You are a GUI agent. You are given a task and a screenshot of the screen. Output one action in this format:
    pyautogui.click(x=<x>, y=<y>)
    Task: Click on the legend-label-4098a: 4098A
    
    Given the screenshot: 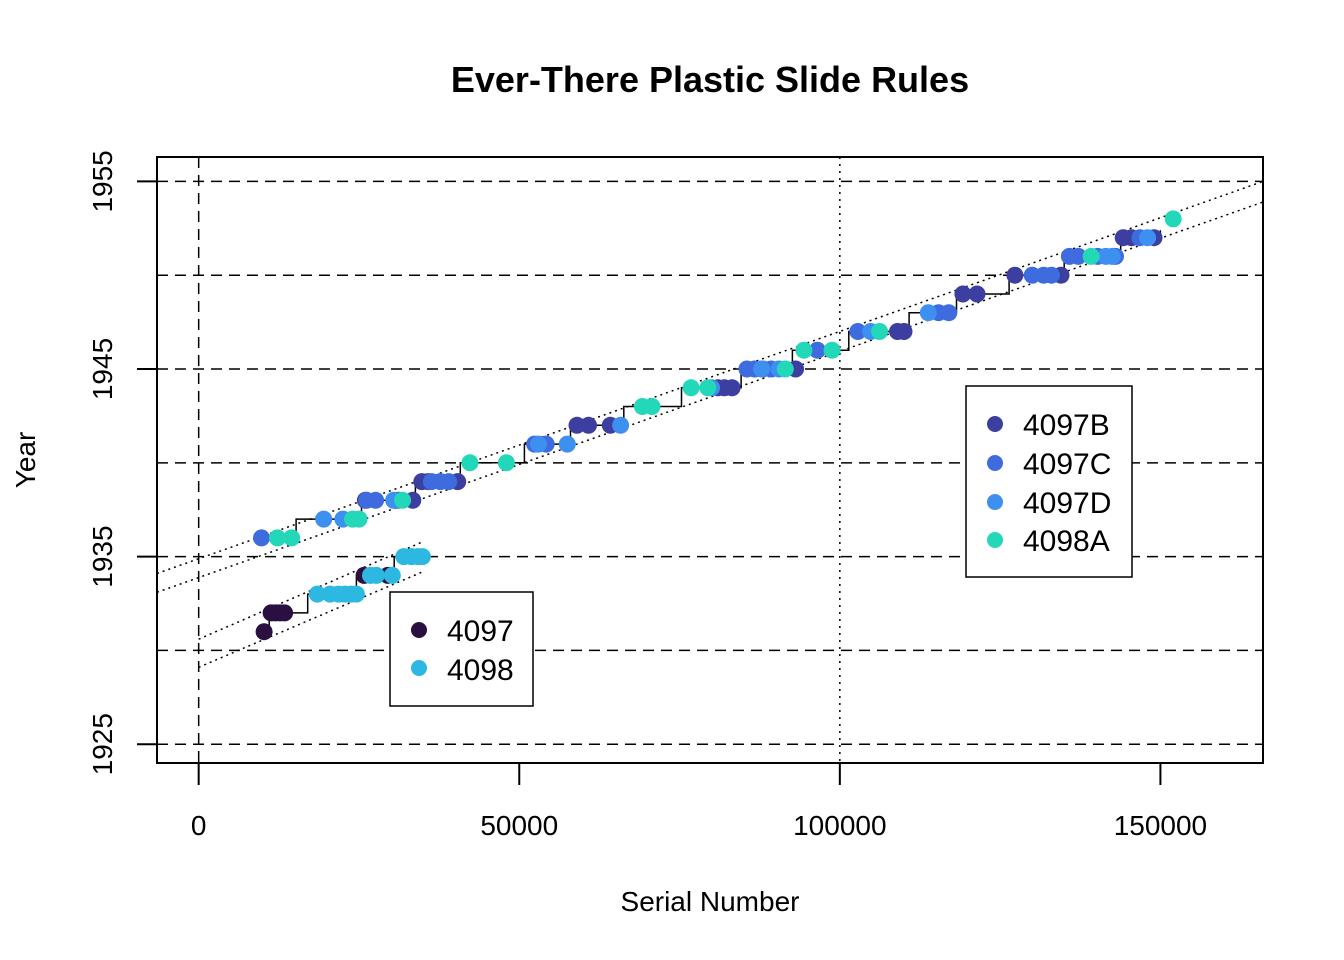 What is the action you would take?
    pyautogui.click(x=1066, y=541)
    